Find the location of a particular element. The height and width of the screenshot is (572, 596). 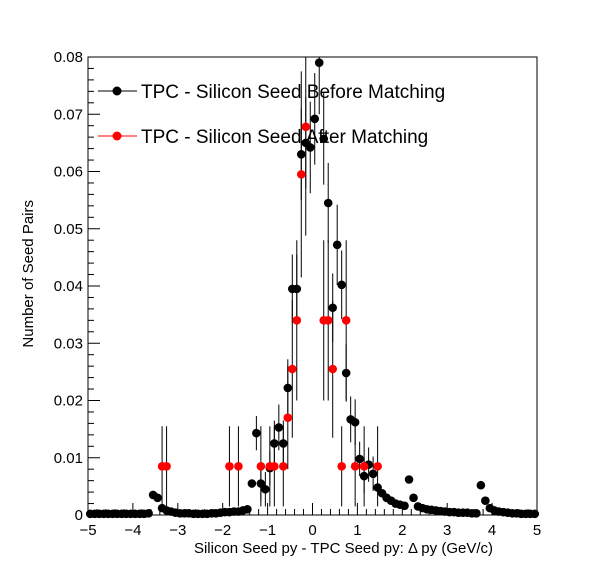

x-tick-label: 2 is located at coordinates (402, 530).